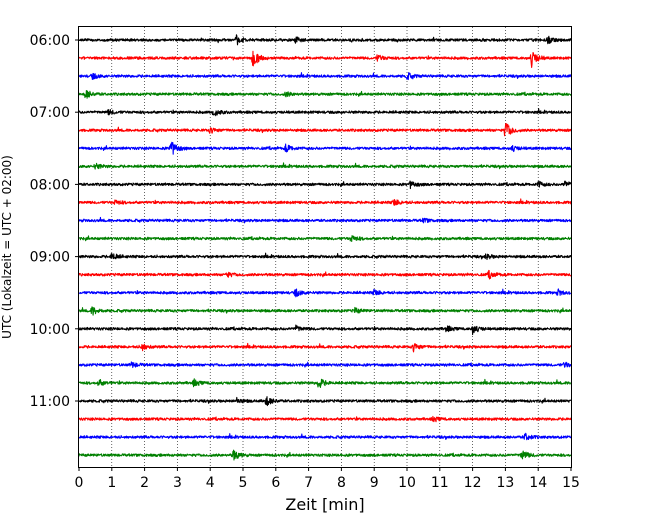  I want to click on x-ticks: 0 1 2 3 4 5 6 7 8 9 10 11 12 13 14 15, so click(327, 479).